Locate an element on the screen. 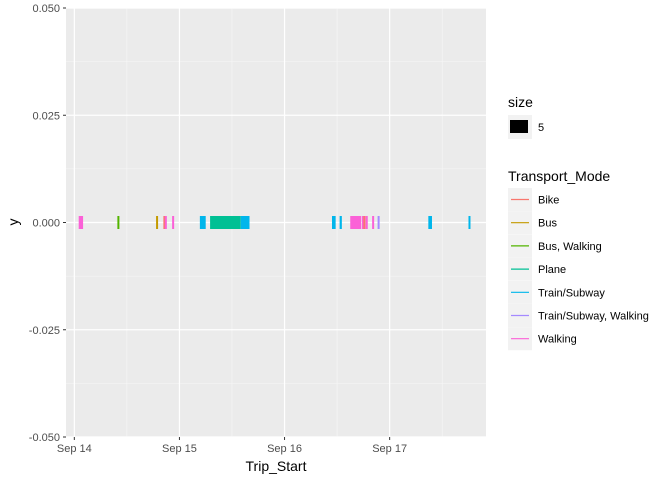 The image size is (672, 480). x-tick-label: Sep 17 is located at coordinates (389, 449).